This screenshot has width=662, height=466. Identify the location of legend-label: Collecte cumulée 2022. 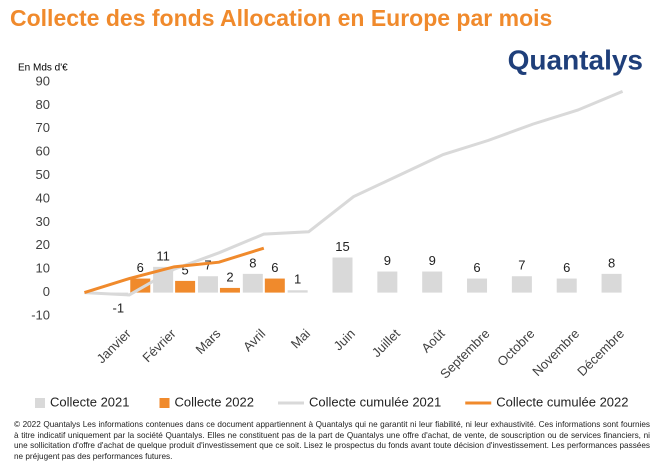
(562, 401).